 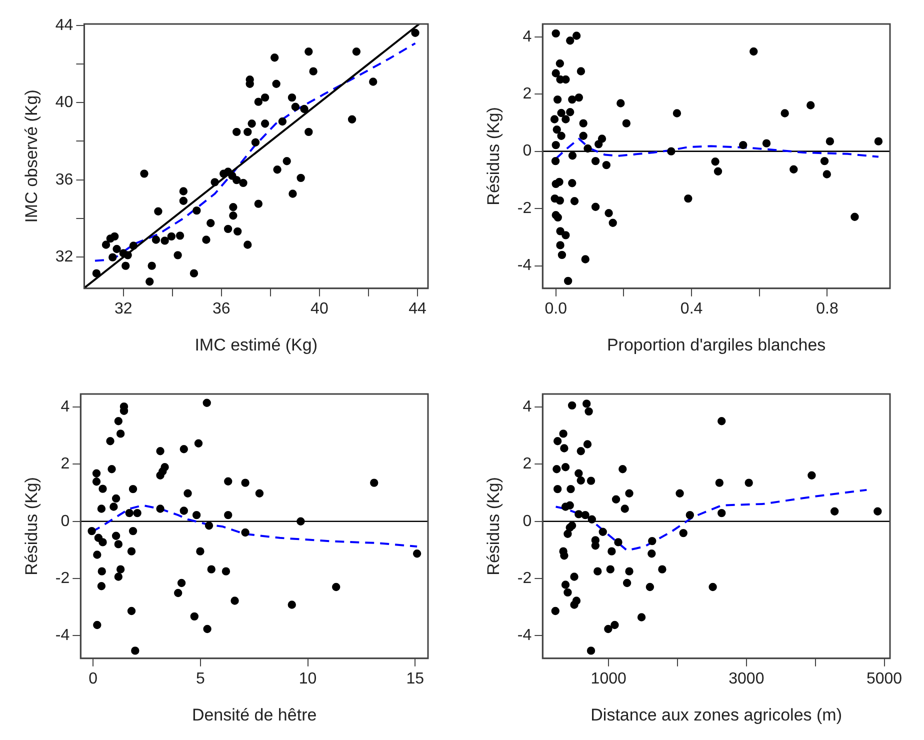 I want to click on x-tick-label: 1000, so click(x=608, y=679).